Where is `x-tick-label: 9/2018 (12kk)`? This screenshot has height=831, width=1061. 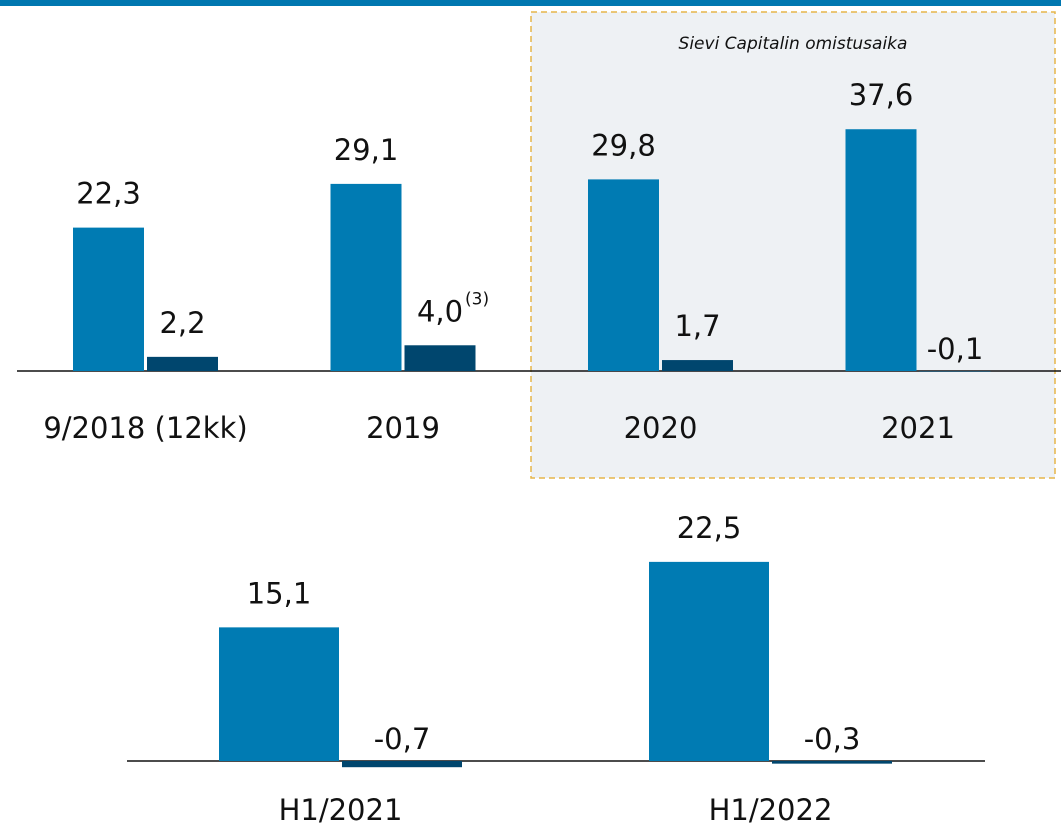 x-tick-label: 9/2018 (12kk) is located at coordinates (145, 428).